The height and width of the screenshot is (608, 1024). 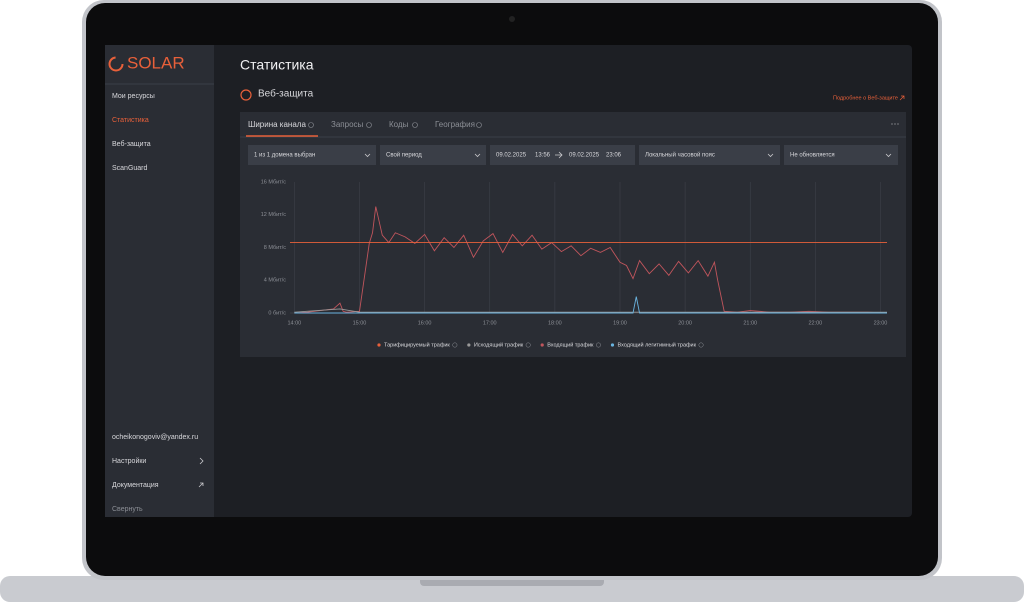 I want to click on section-icon, so click(x=246, y=95).